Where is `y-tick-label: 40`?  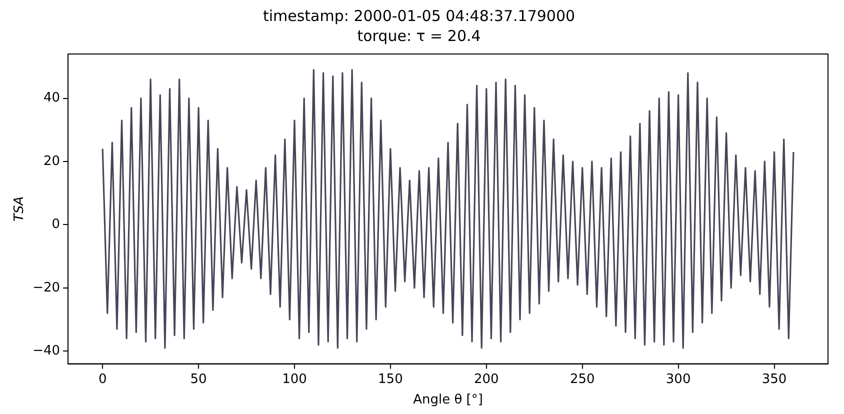
y-tick-label: 40 is located at coordinates (51, 98).